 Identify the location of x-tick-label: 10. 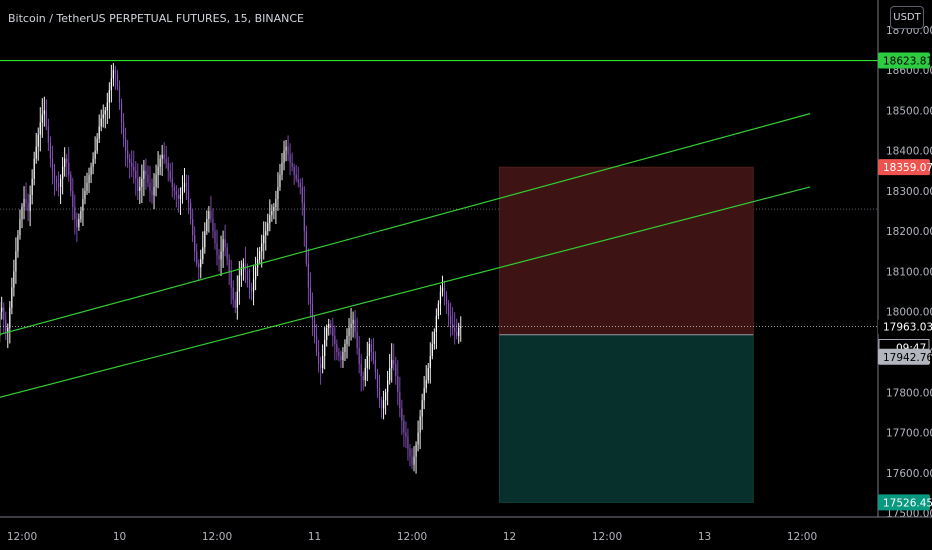
(119, 537).